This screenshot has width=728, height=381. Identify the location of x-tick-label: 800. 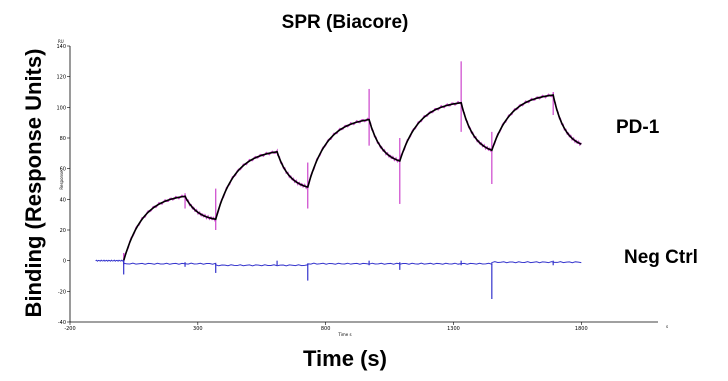
(326, 329).